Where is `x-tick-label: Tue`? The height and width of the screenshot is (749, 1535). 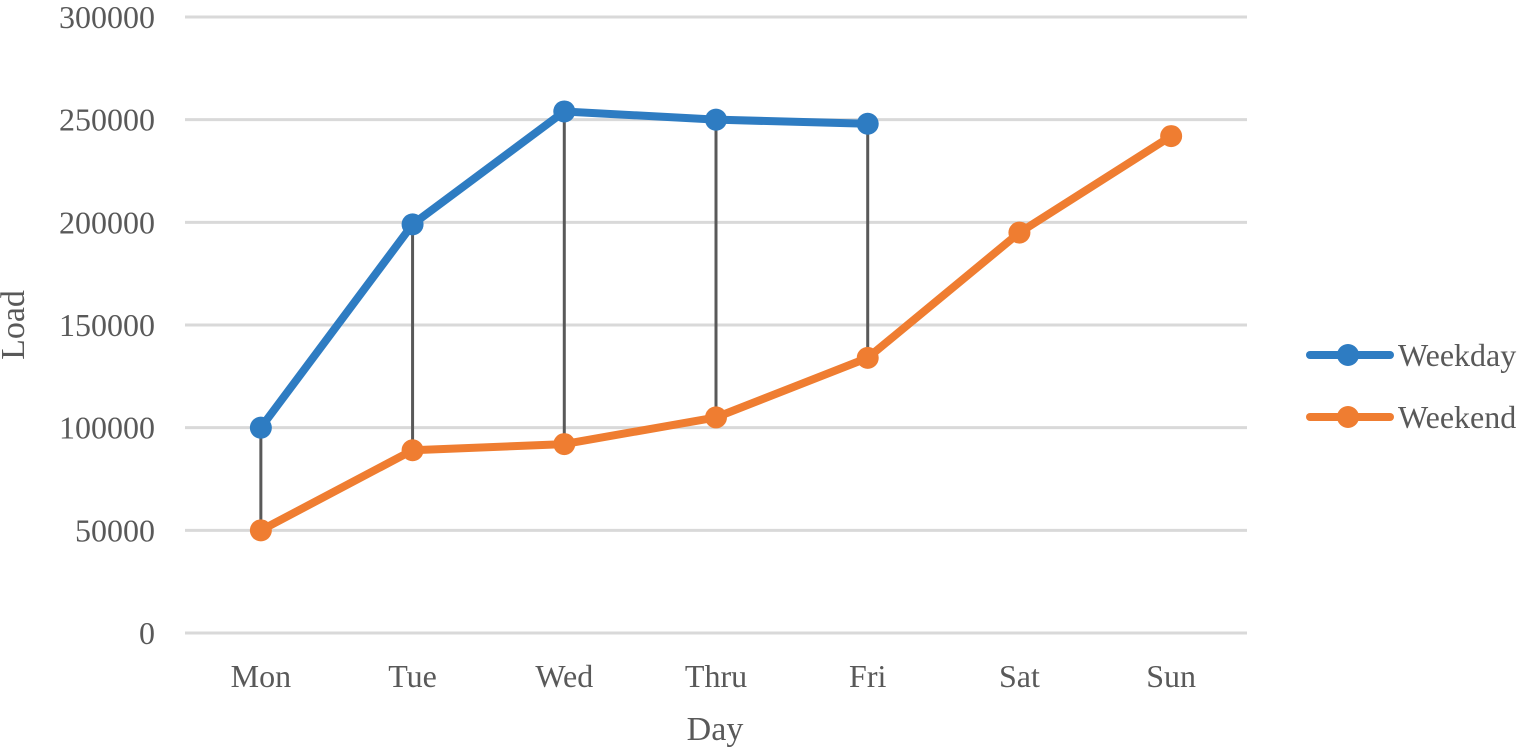 x-tick-label: Tue is located at coordinates (412, 676).